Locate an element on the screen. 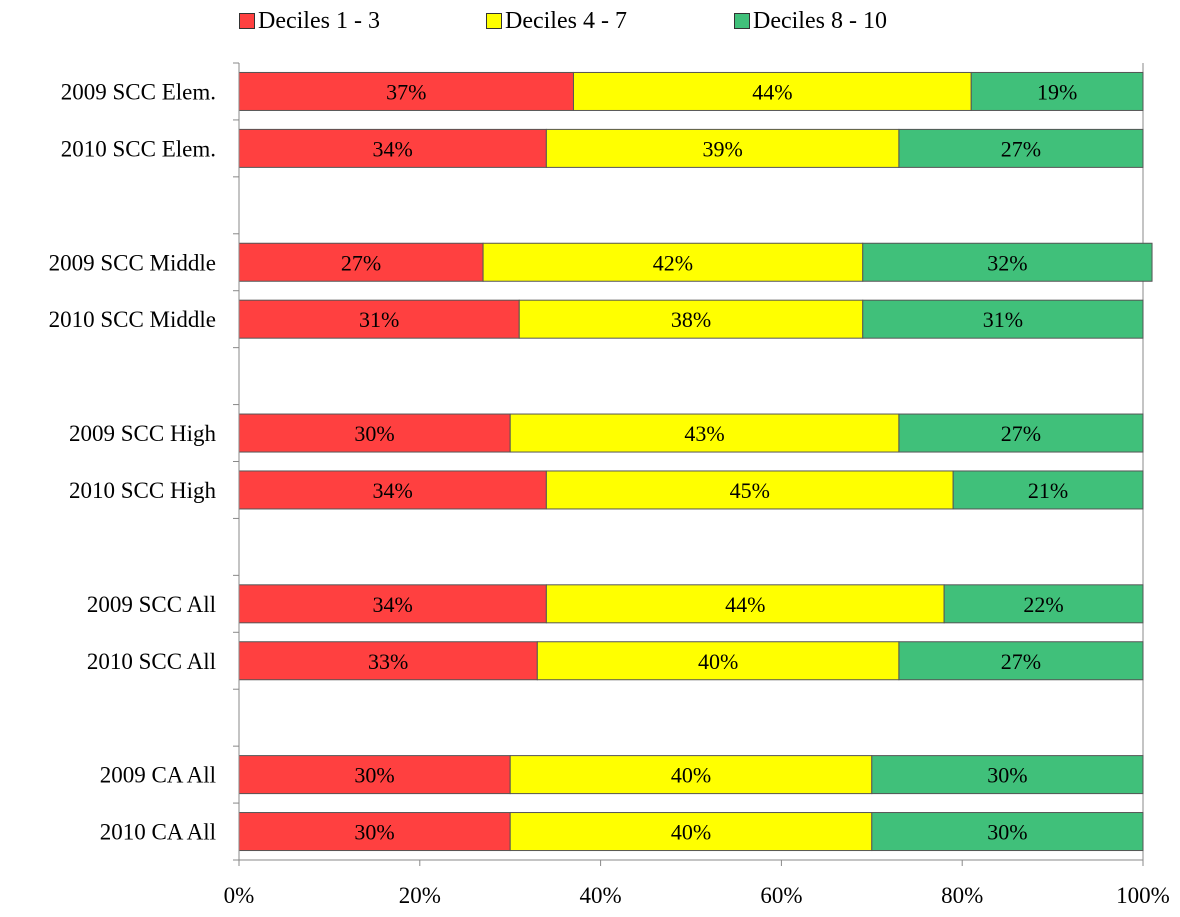 The width and height of the screenshot is (1180, 917). data-label: 37% is located at coordinates (406, 91).